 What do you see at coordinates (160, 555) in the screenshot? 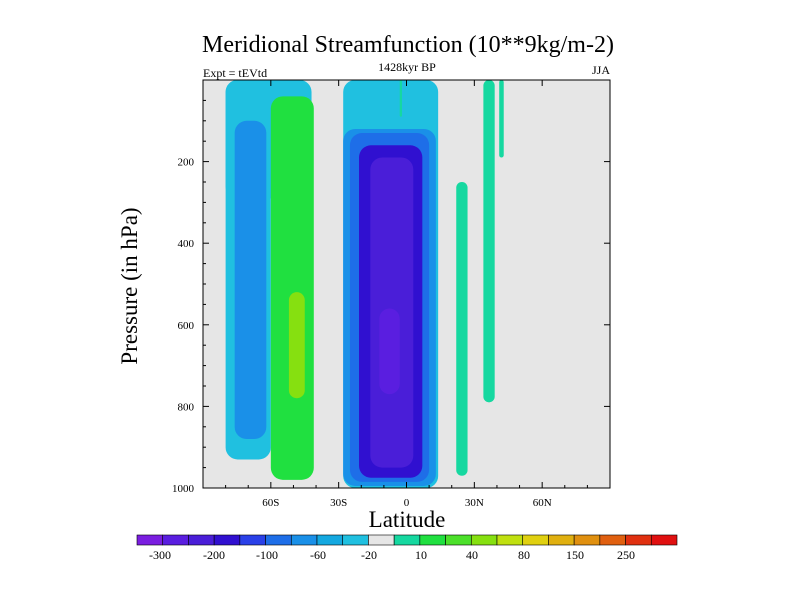
I see `colorbar-label: -300` at bounding box center [160, 555].